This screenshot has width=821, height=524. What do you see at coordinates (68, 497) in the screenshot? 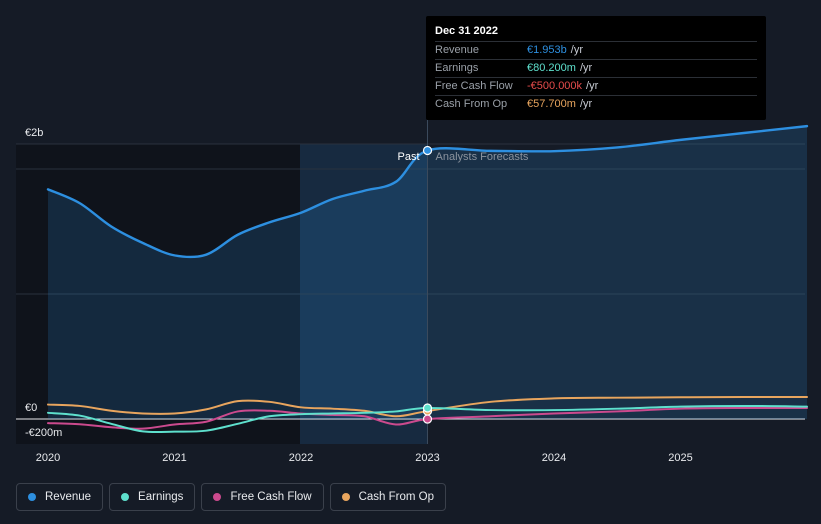
I see `legend-label: Revenue` at bounding box center [68, 497].